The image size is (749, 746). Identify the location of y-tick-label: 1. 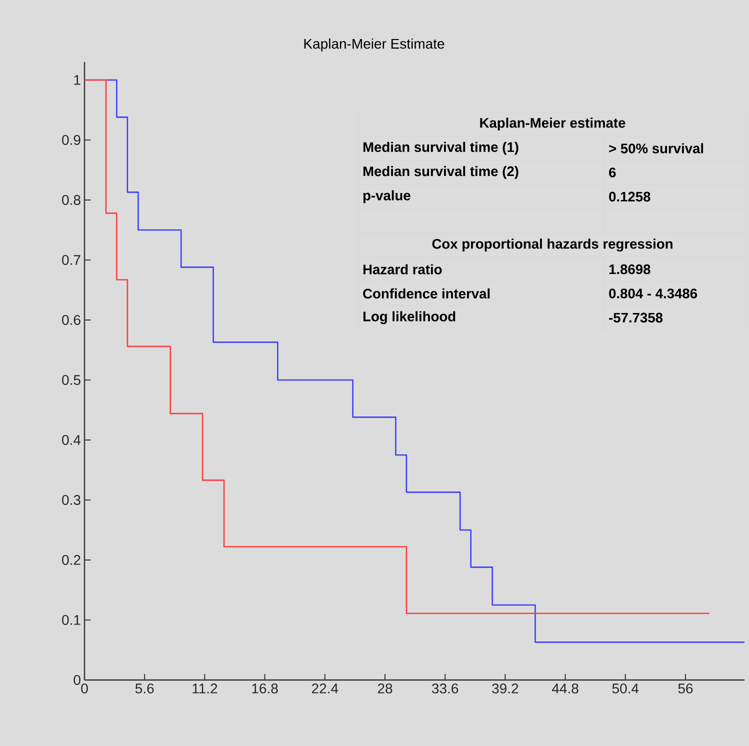
(77, 80).